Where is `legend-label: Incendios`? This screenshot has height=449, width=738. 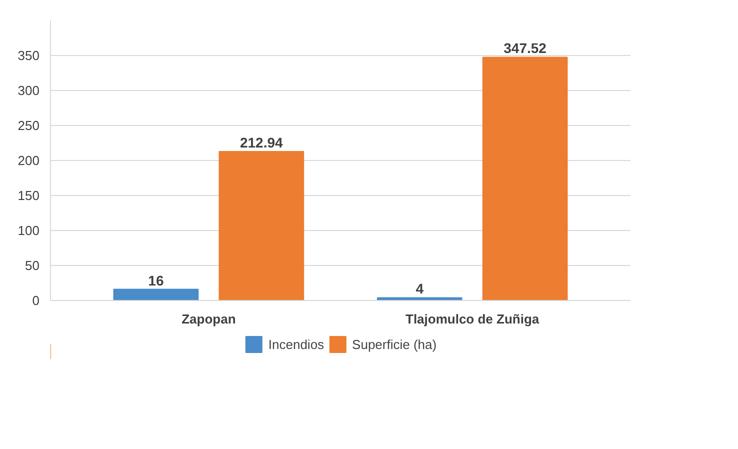
legend-label: Incendios is located at coordinates (296, 344).